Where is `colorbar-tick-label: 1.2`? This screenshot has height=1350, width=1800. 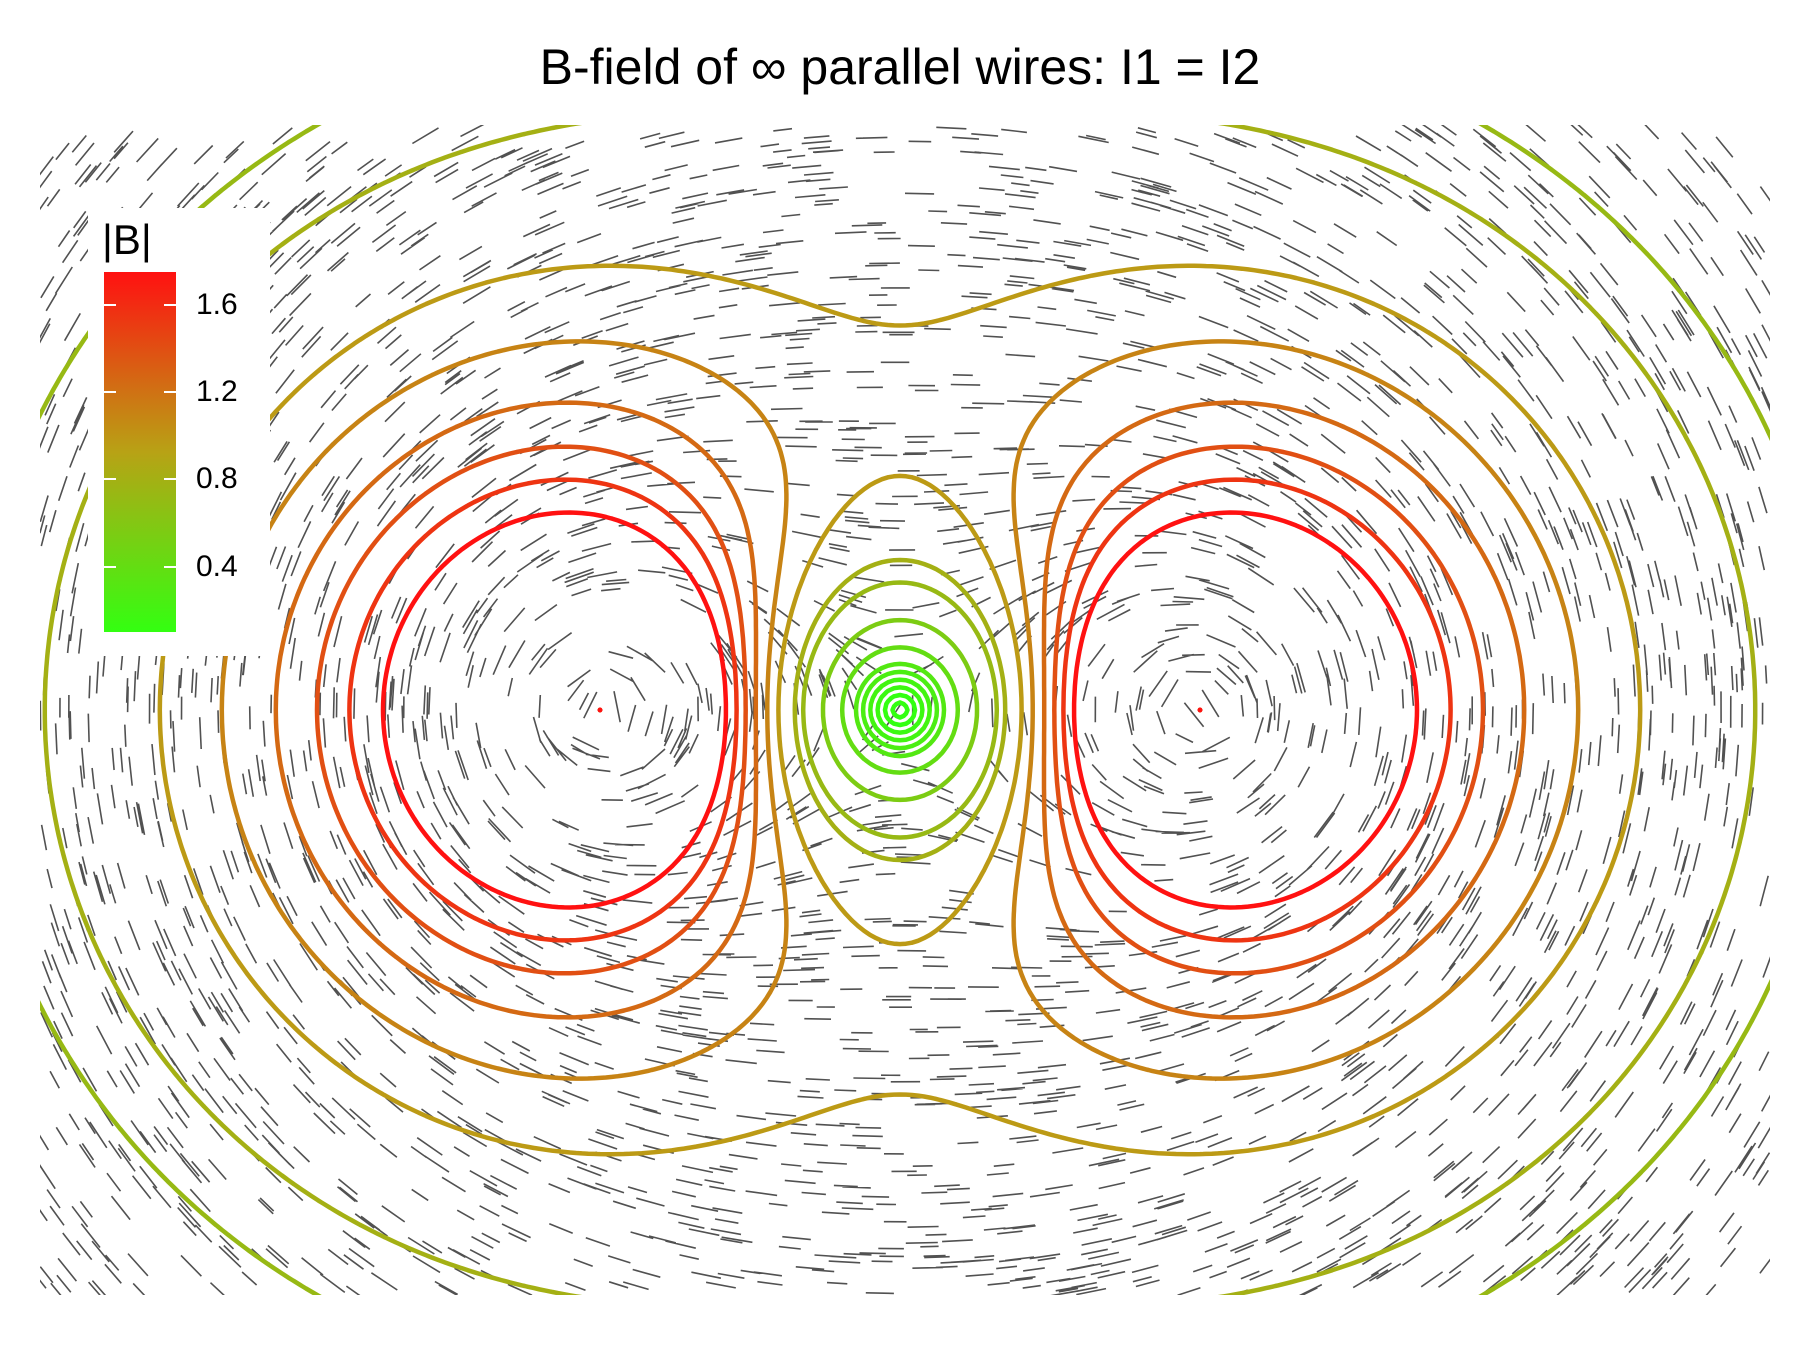
colorbar-tick-label: 1.2 is located at coordinates (217, 391).